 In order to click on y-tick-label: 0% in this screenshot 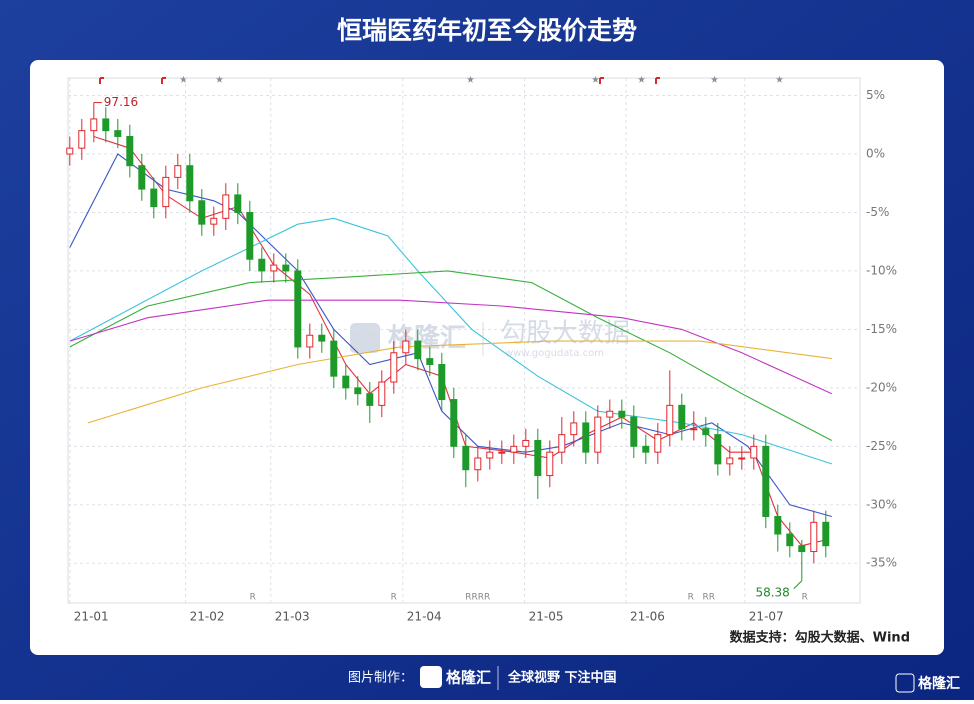, I will do `click(875, 154)`.